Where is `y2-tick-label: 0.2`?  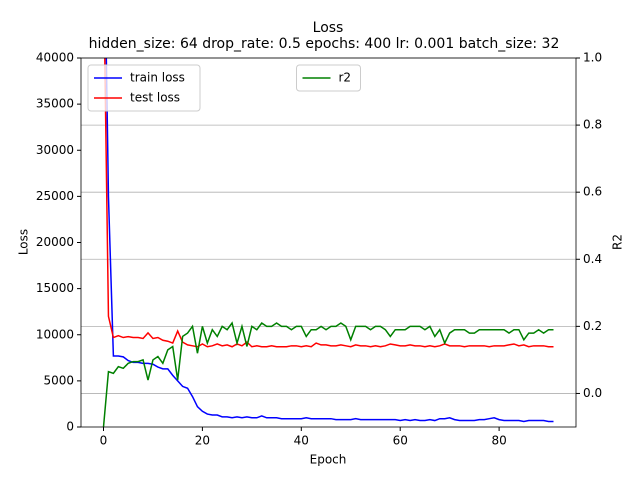 y2-tick-label: 0.2 is located at coordinates (592, 326).